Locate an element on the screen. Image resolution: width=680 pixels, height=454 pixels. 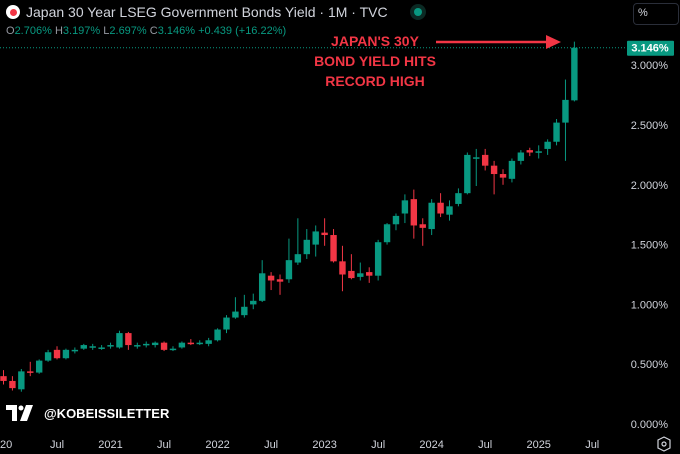
percent-scale-button: % is located at coordinates (656, 14).